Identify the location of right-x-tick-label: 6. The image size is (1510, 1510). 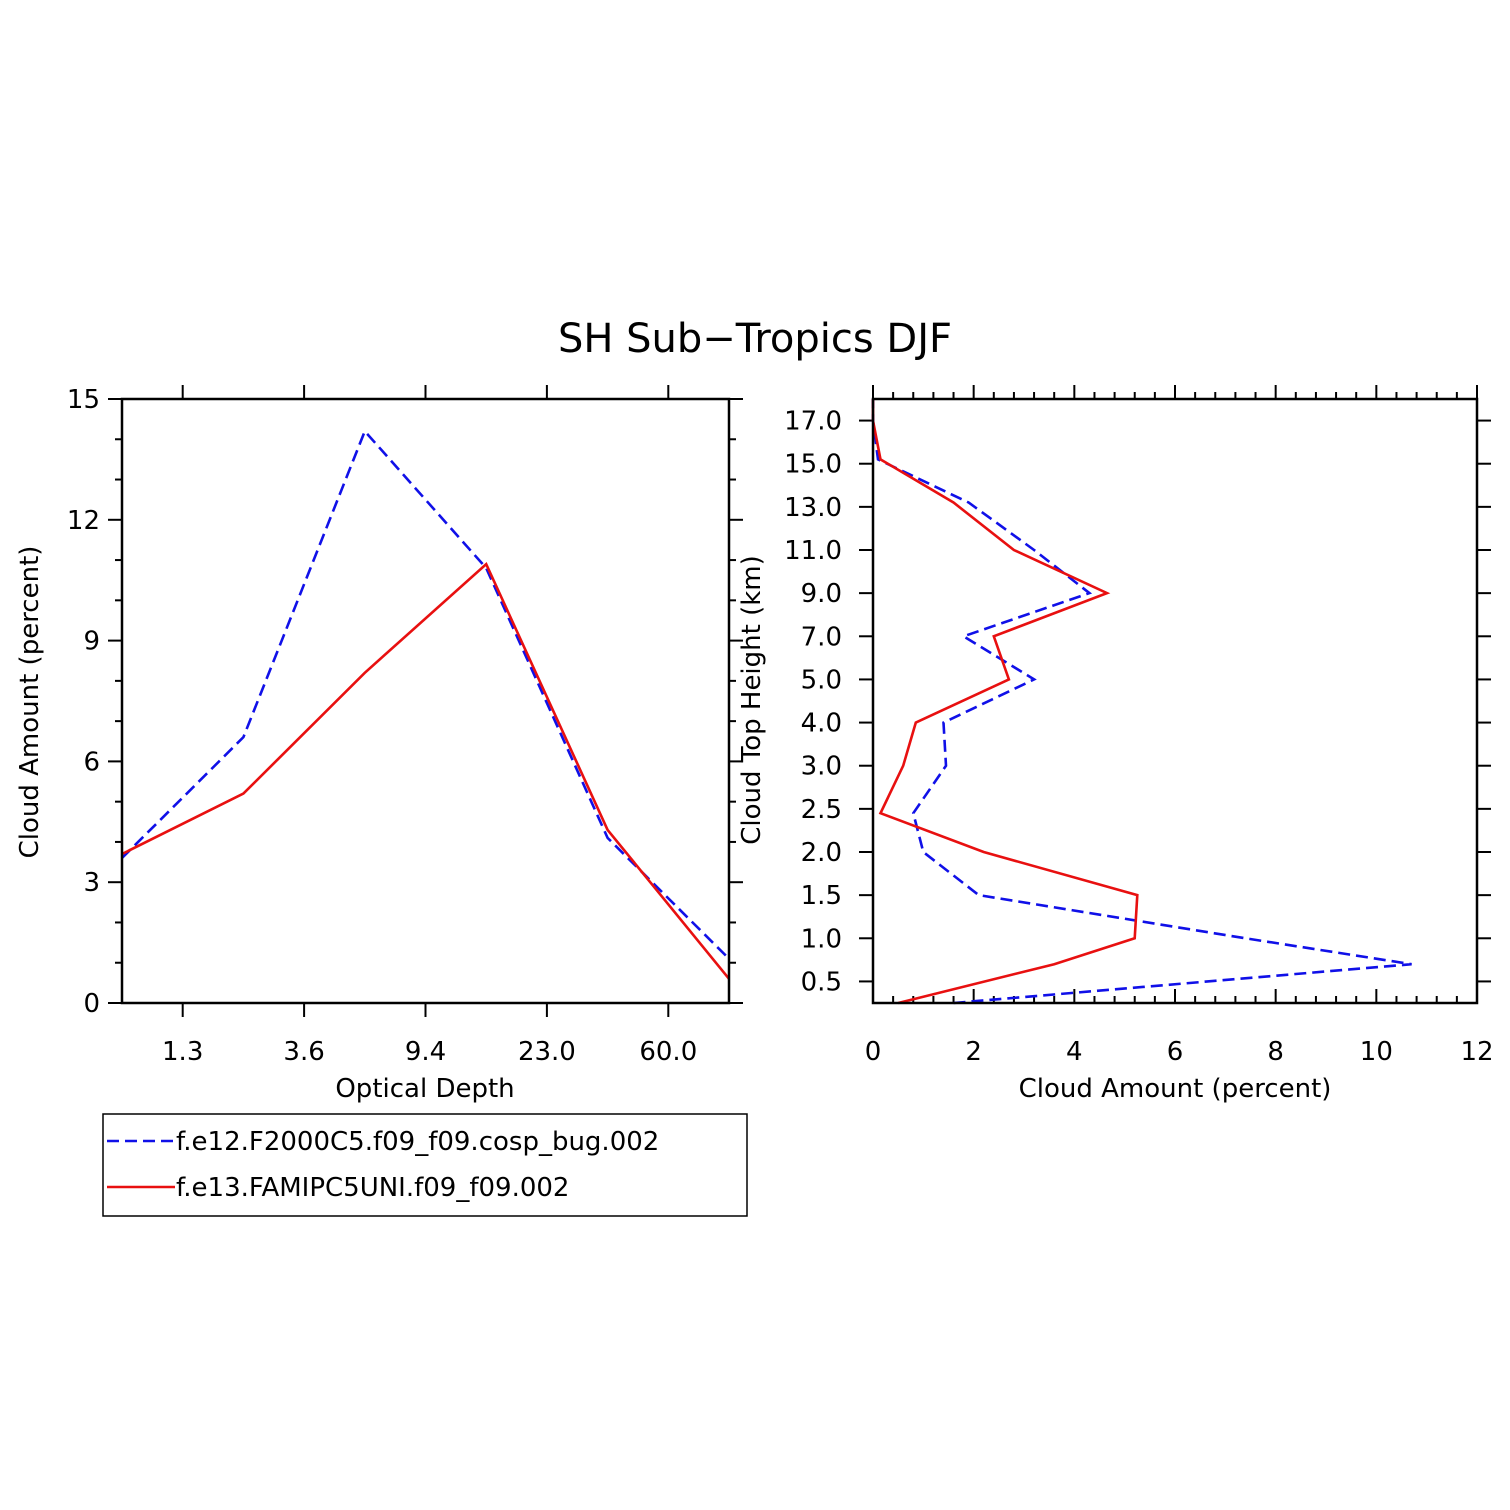
(1175, 1052).